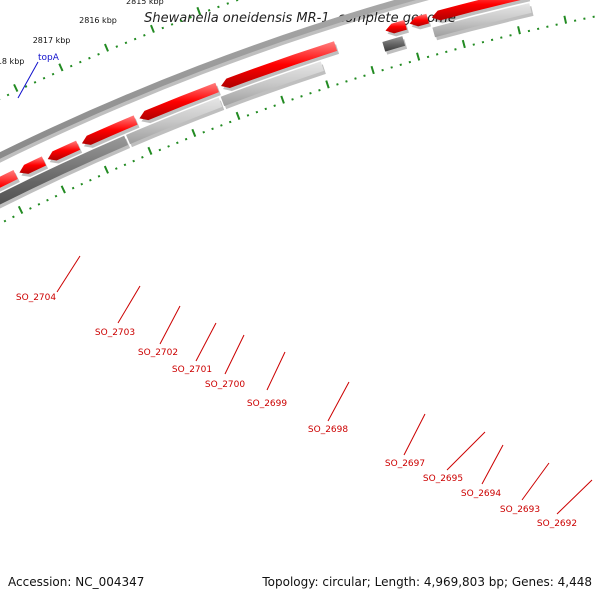 The height and width of the screenshot is (600, 600). I want to click on gene-label: SO_2694, so click(481, 494).